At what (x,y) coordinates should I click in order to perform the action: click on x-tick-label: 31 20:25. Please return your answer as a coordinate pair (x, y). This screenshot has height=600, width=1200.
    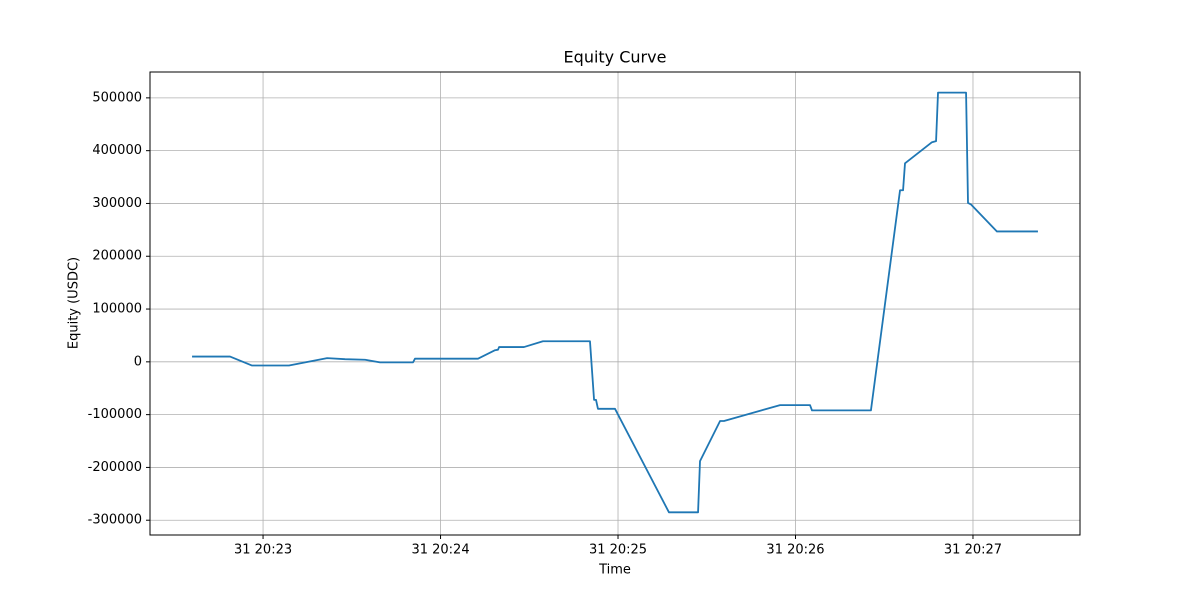
    Looking at the image, I should click on (618, 550).